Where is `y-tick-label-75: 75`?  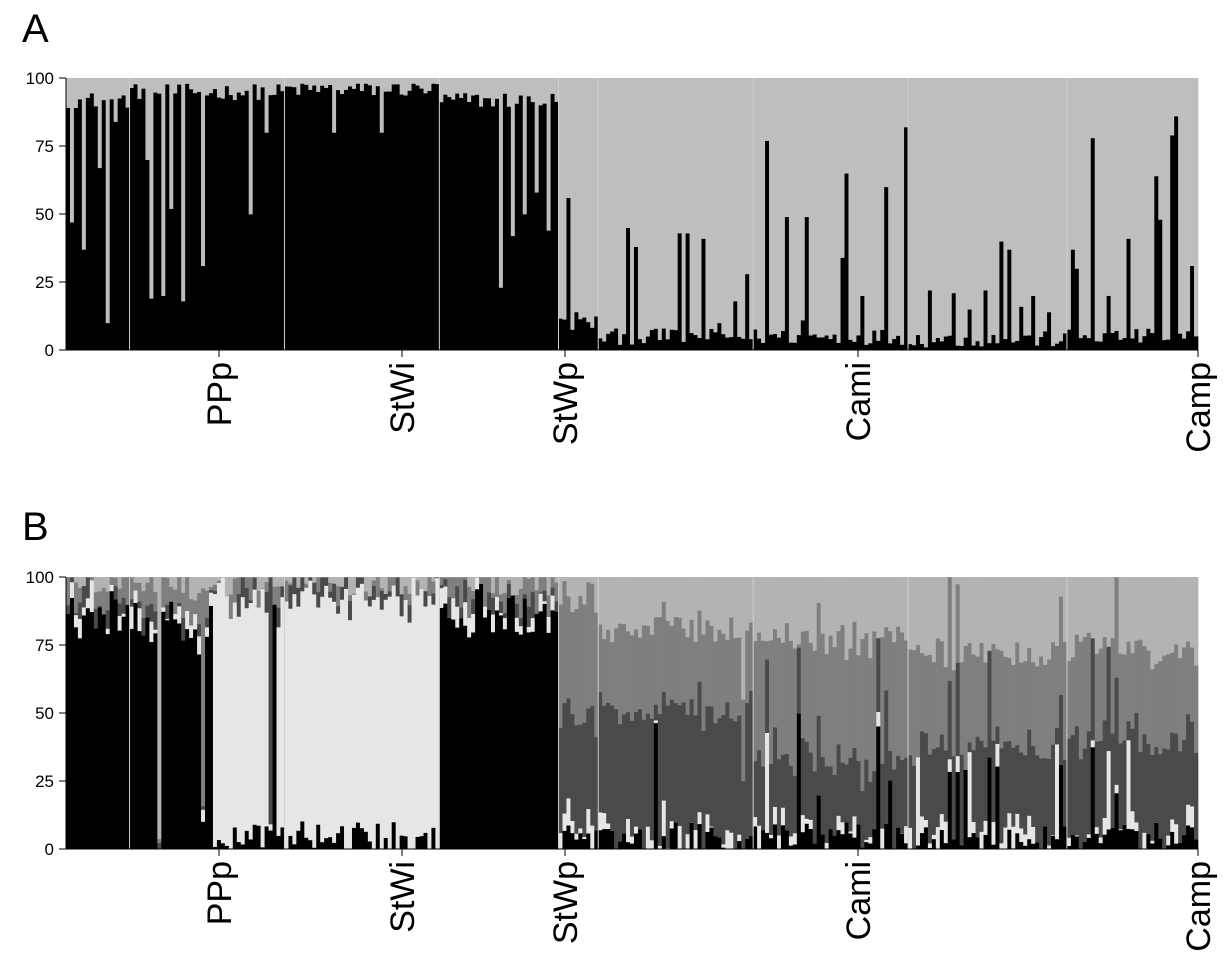
y-tick-label-75: 75 is located at coordinates (44, 645).